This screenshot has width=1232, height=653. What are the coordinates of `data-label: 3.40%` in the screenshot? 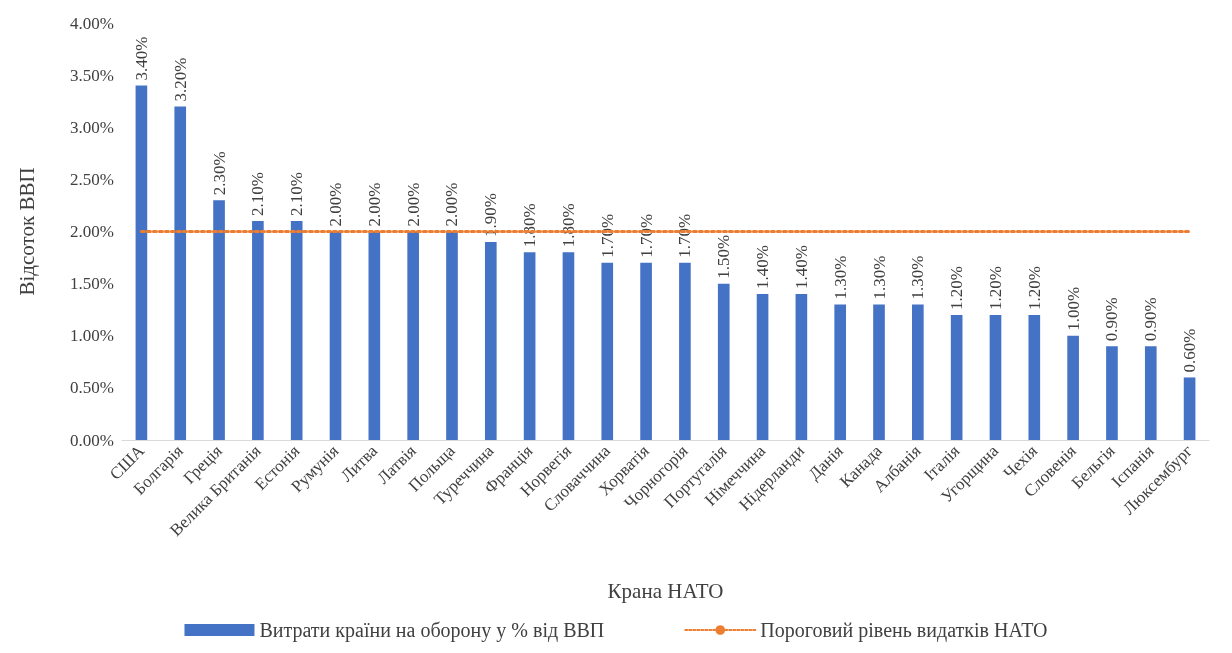 It's located at (141, 58).